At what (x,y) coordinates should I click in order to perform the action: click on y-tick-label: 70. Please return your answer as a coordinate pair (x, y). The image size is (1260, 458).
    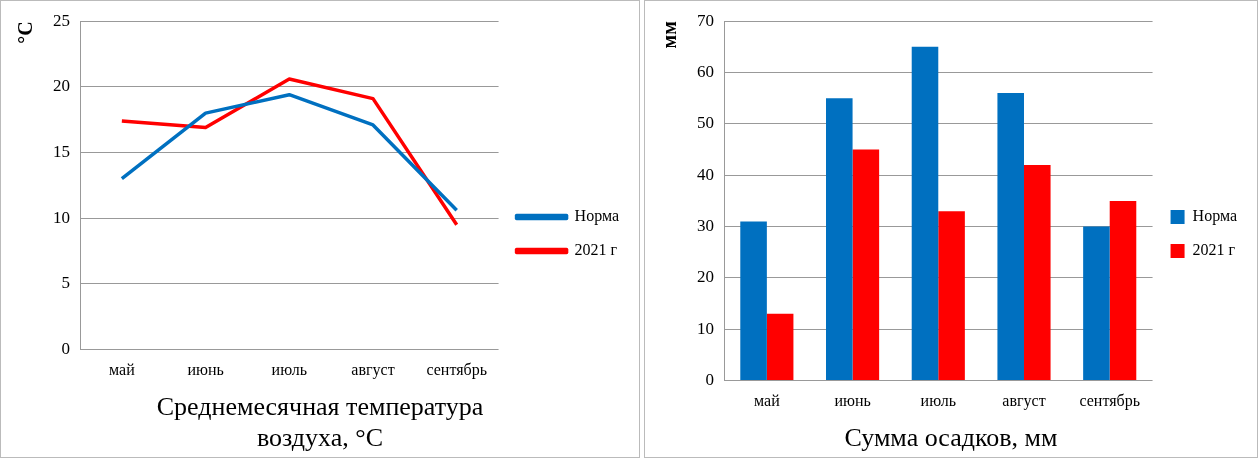
    Looking at the image, I should click on (705, 20).